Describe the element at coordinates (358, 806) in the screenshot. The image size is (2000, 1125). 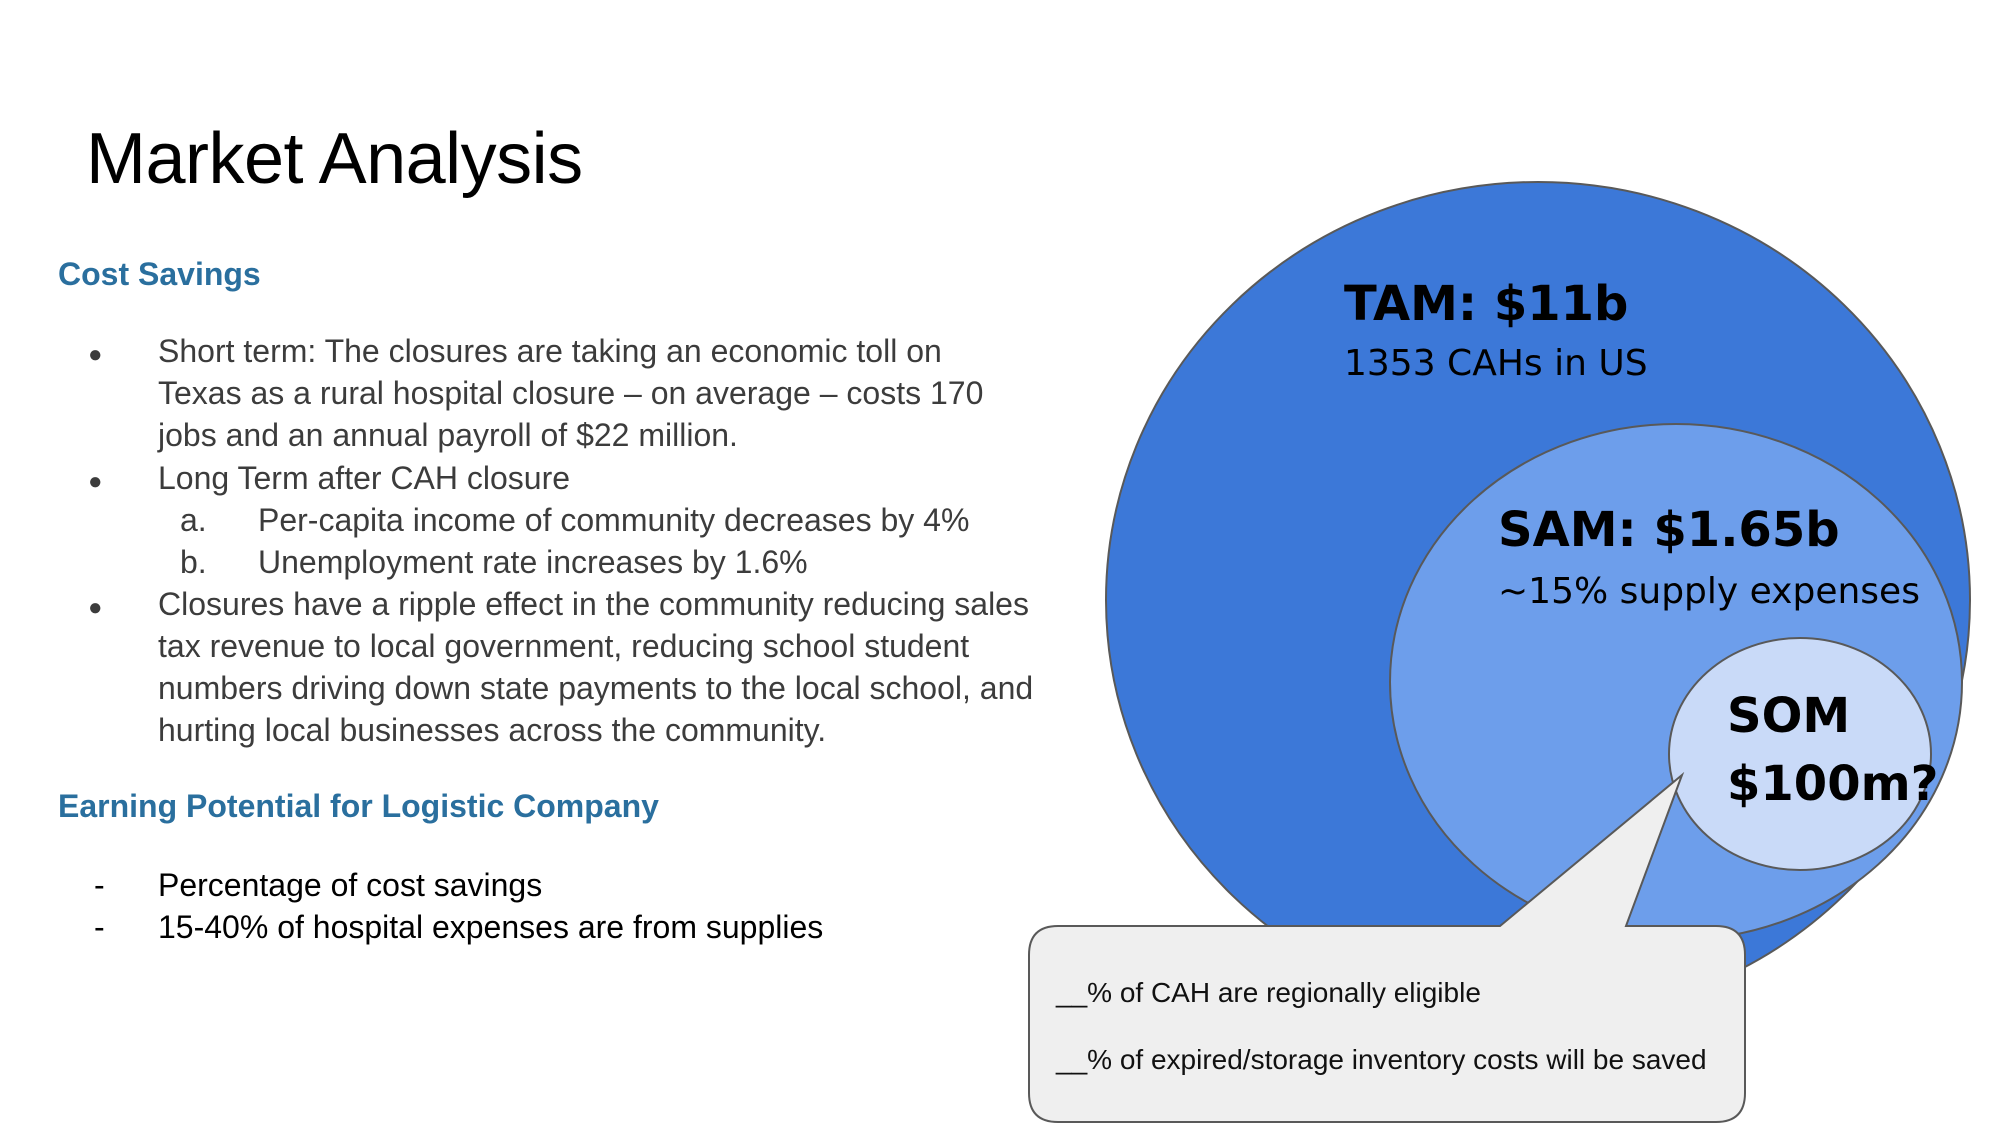
I see `earning-potential-heading: Earning Potential for Logistic Company` at that location.